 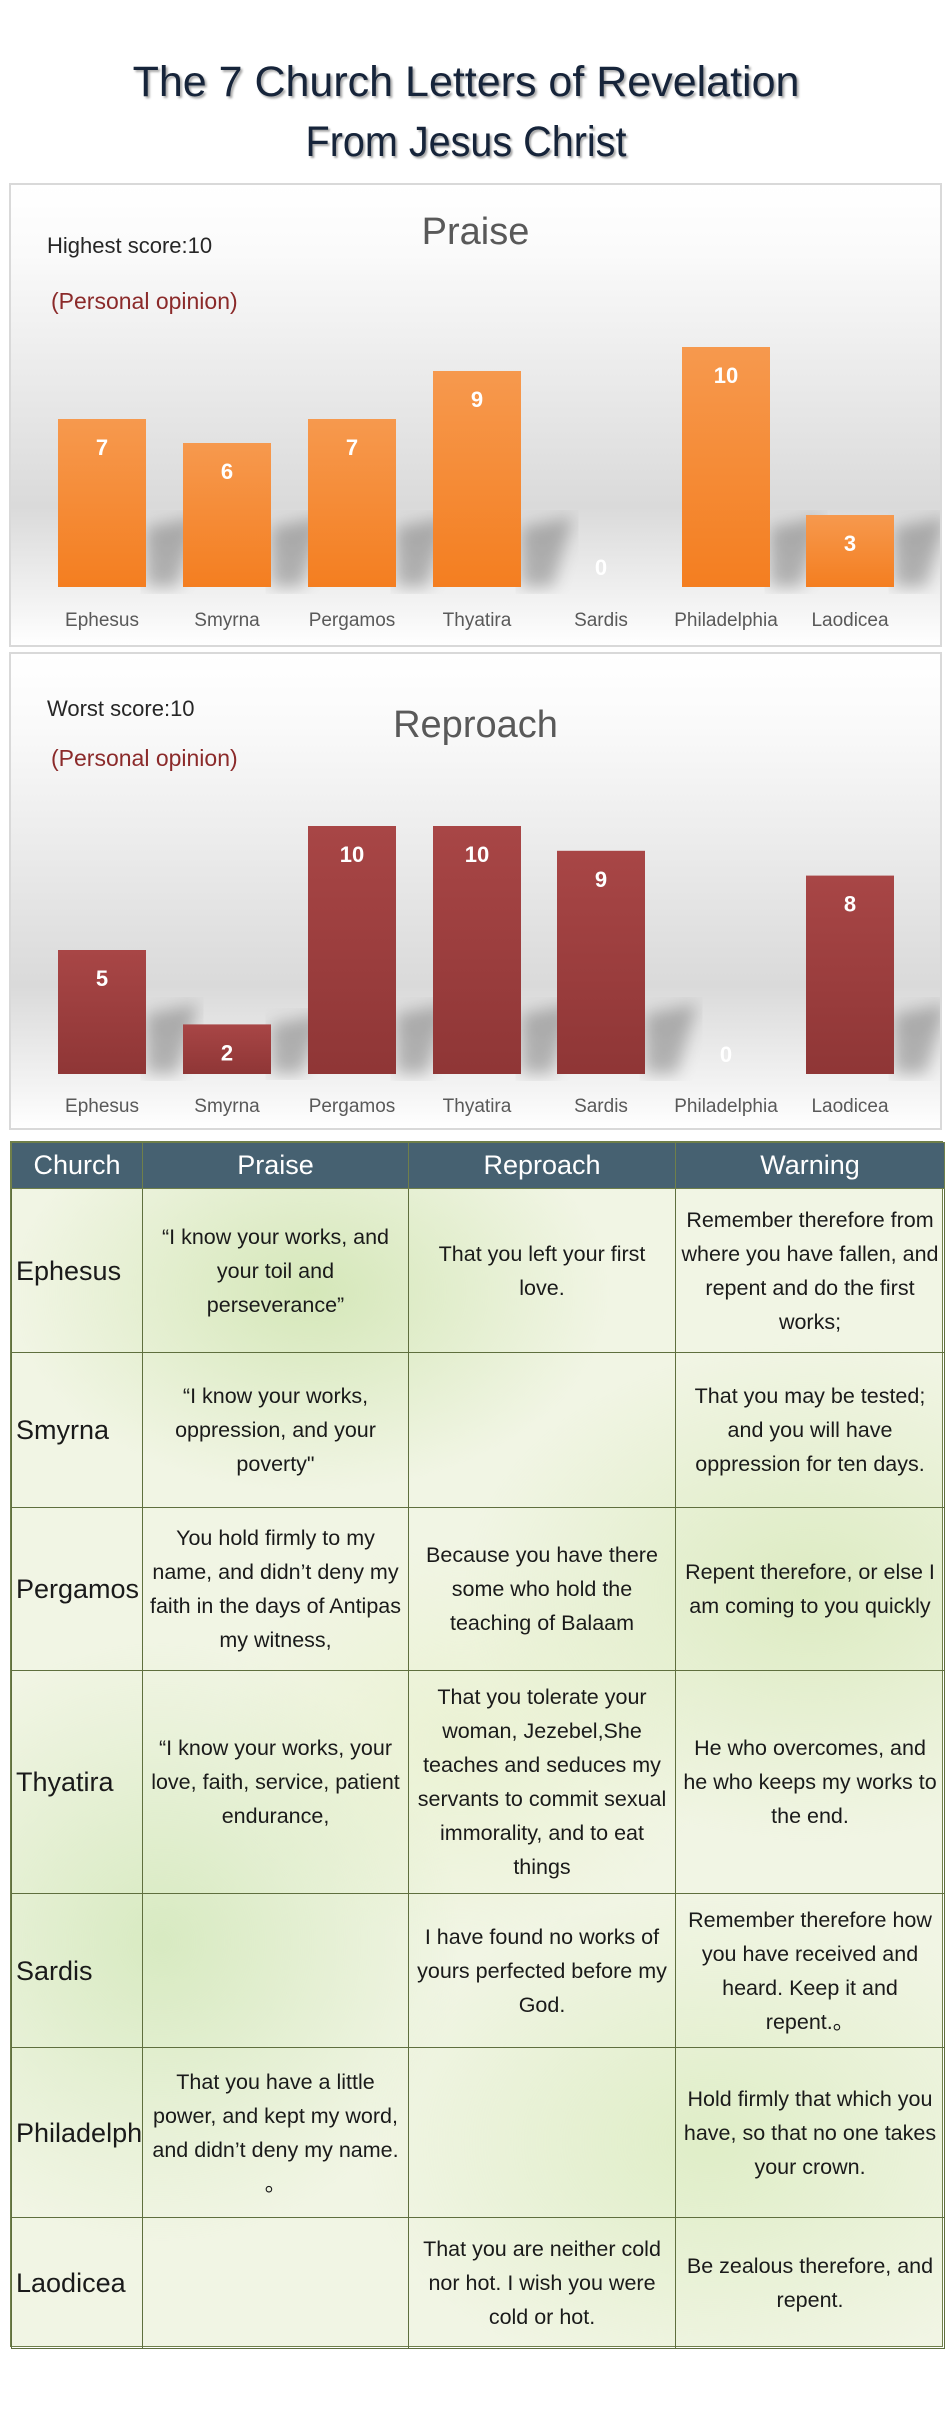 What do you see at coordinates (466, 82) in the screenshot?
I see `title-line-1: The 7 Church Letters of Revelation` at bounding box center [466, 82].